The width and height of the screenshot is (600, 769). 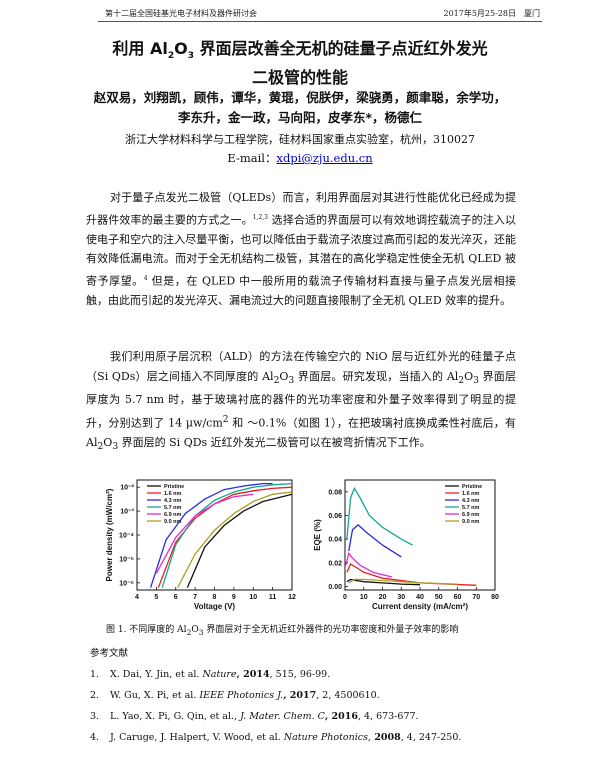 What do you see at coordinates (155, 695) in the screenshot?
I see `reference-authors: W. Gu, X. Pi, et al.` at bounding box center [155, 695].